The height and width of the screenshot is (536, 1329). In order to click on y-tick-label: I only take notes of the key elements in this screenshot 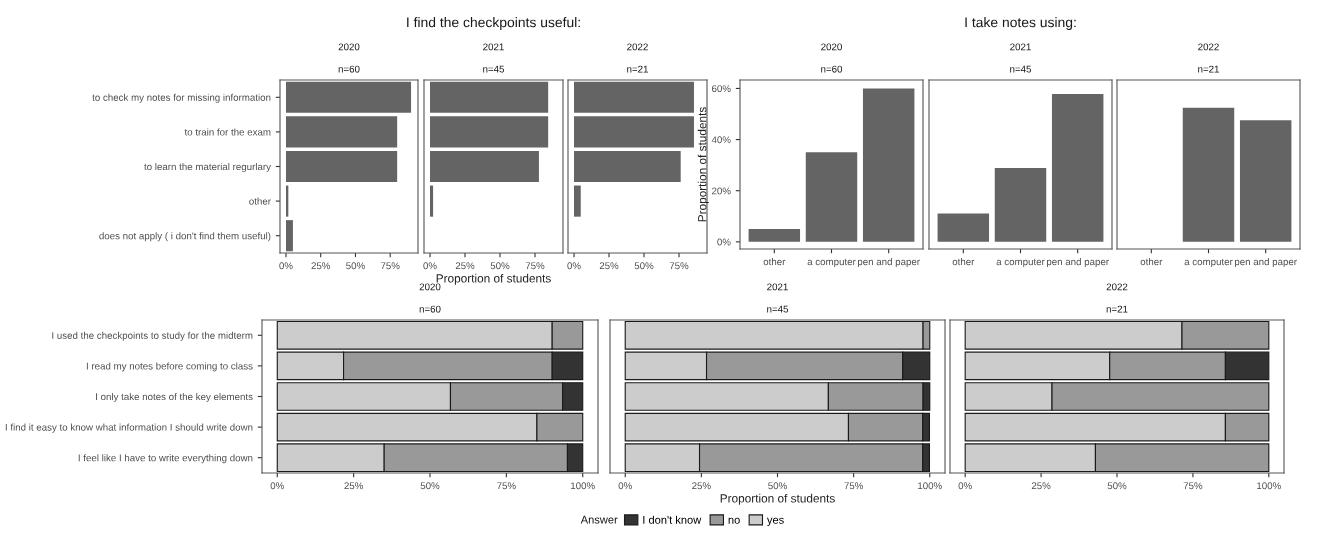, I will do `click(174, 397)`.